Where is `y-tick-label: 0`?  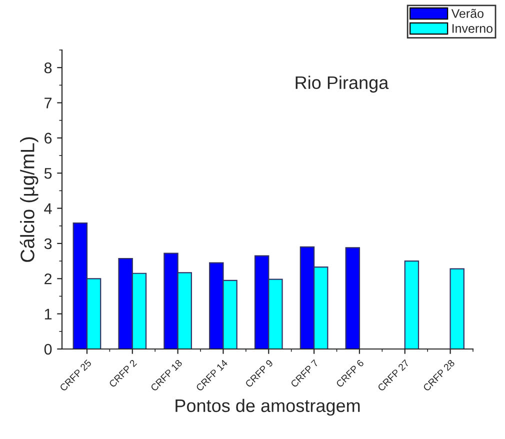 y-tick-label: 0 is located at coordinates (48, 349).